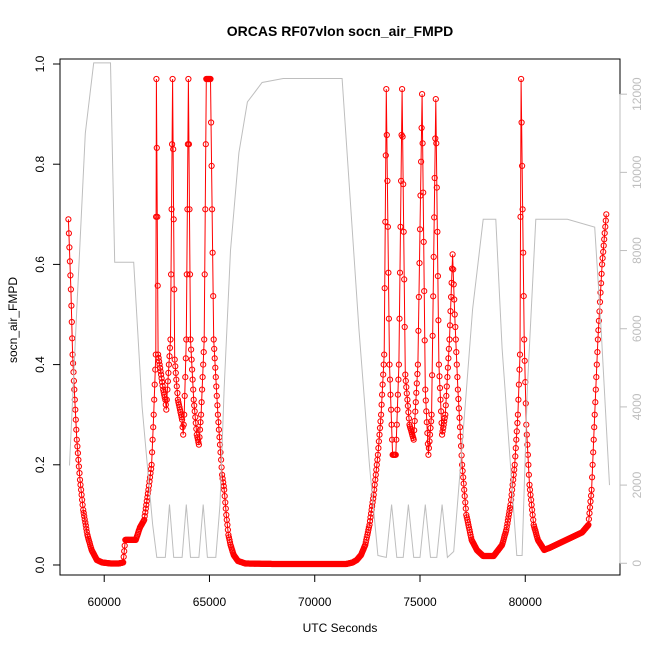 The image size is (650, 650). Describe the element at coordinates (340, 628) in the screenshot. I see `x-axis-label: UTC Seconds` at that location.